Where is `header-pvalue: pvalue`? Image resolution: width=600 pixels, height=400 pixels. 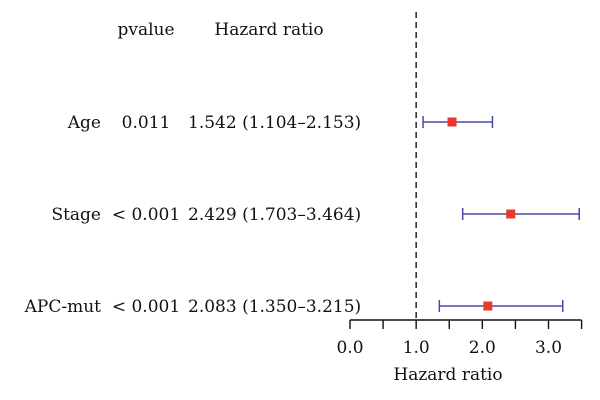 header-pvalue: pvalue is located at coordinates (145, 30).